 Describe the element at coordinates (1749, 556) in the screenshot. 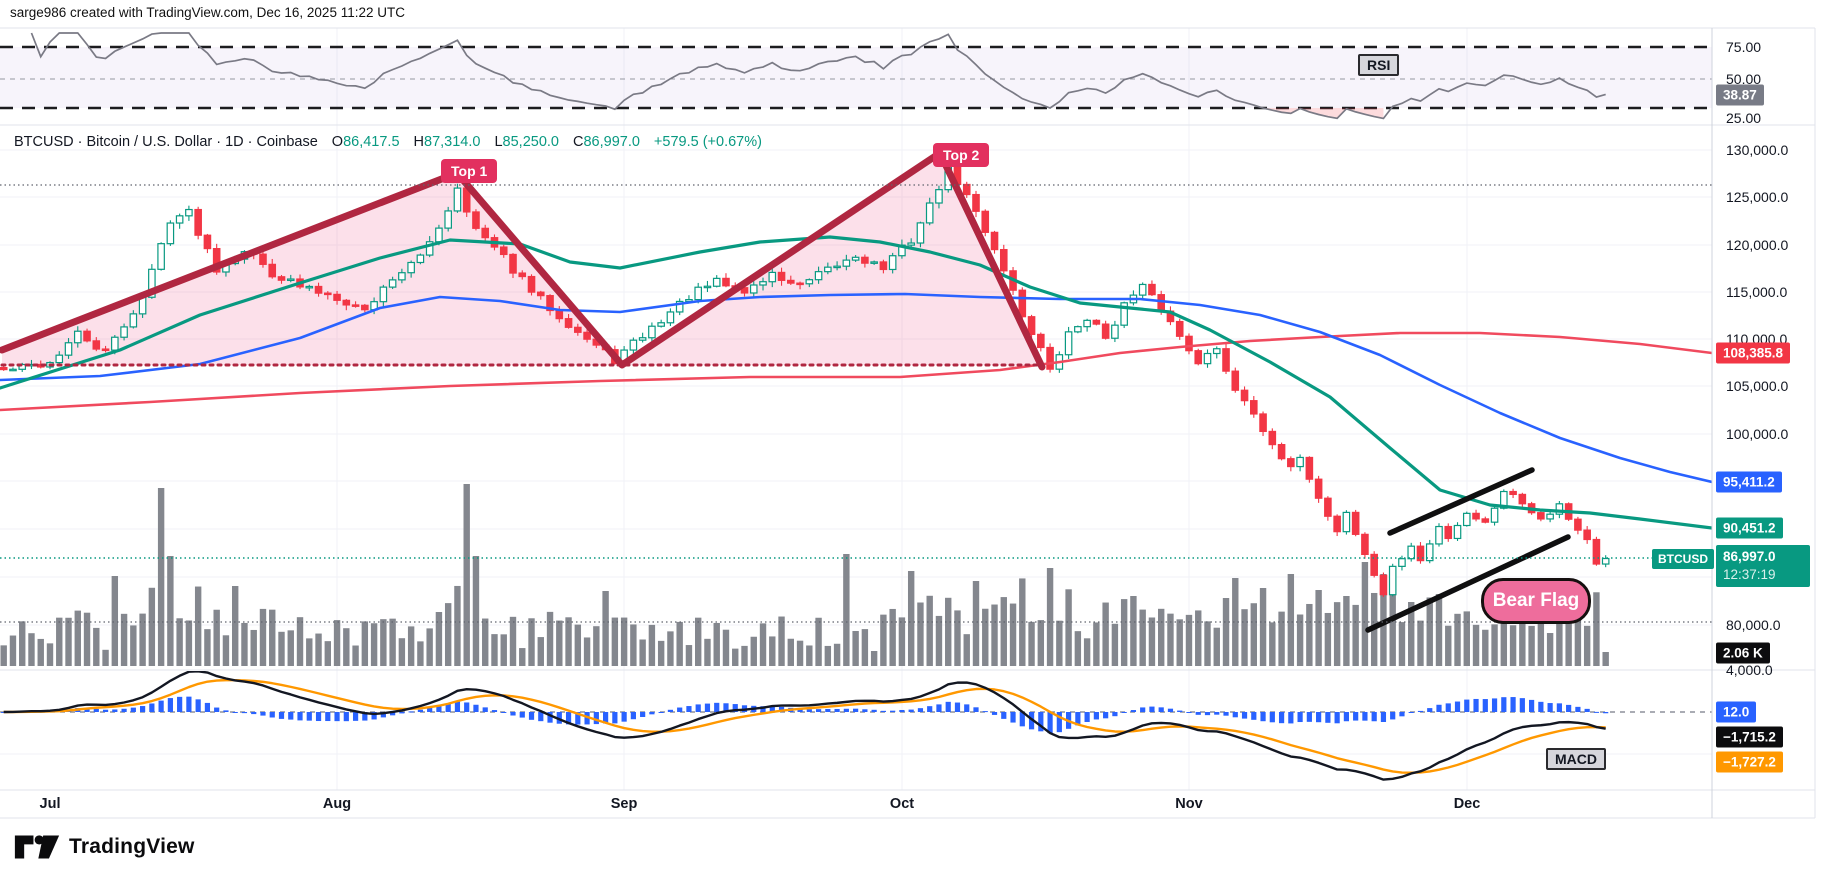

I see `last-price-value: 86,997.0` at that location.